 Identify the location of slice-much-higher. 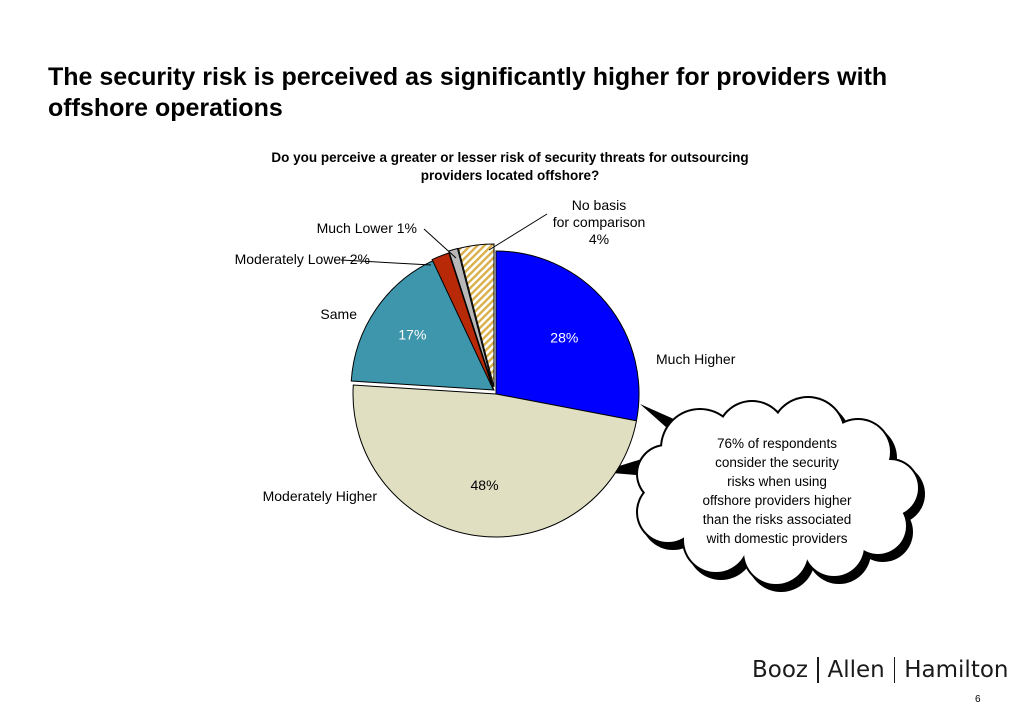
(567, 336).